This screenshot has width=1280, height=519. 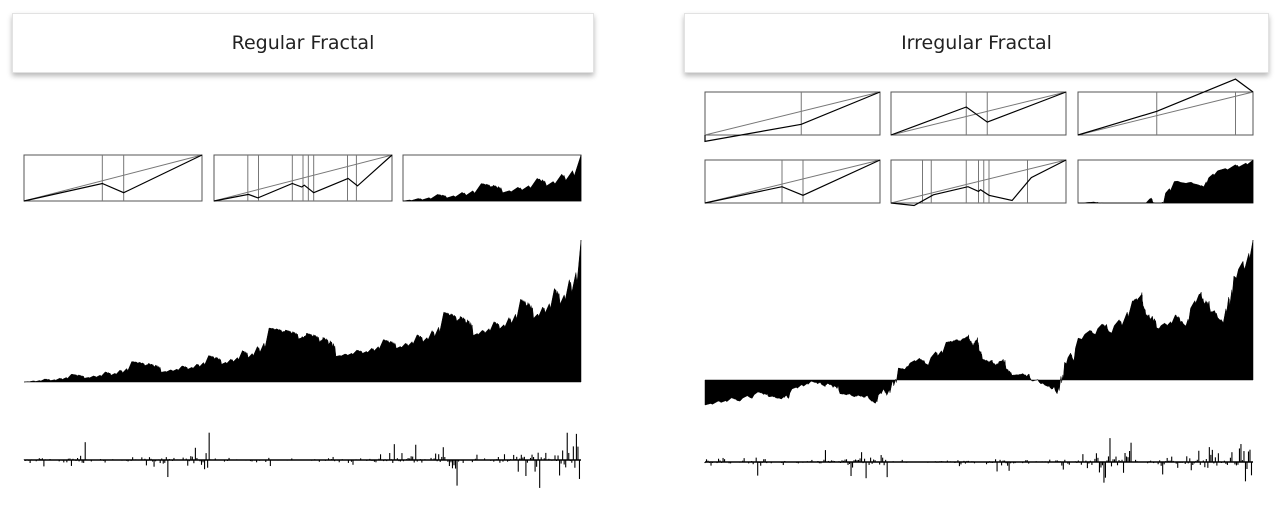 What do you see at coordinates (1165, 113) in the screenshot?
I see `irregular-generator-c-diagonal` at bounding box center [1165, 113].